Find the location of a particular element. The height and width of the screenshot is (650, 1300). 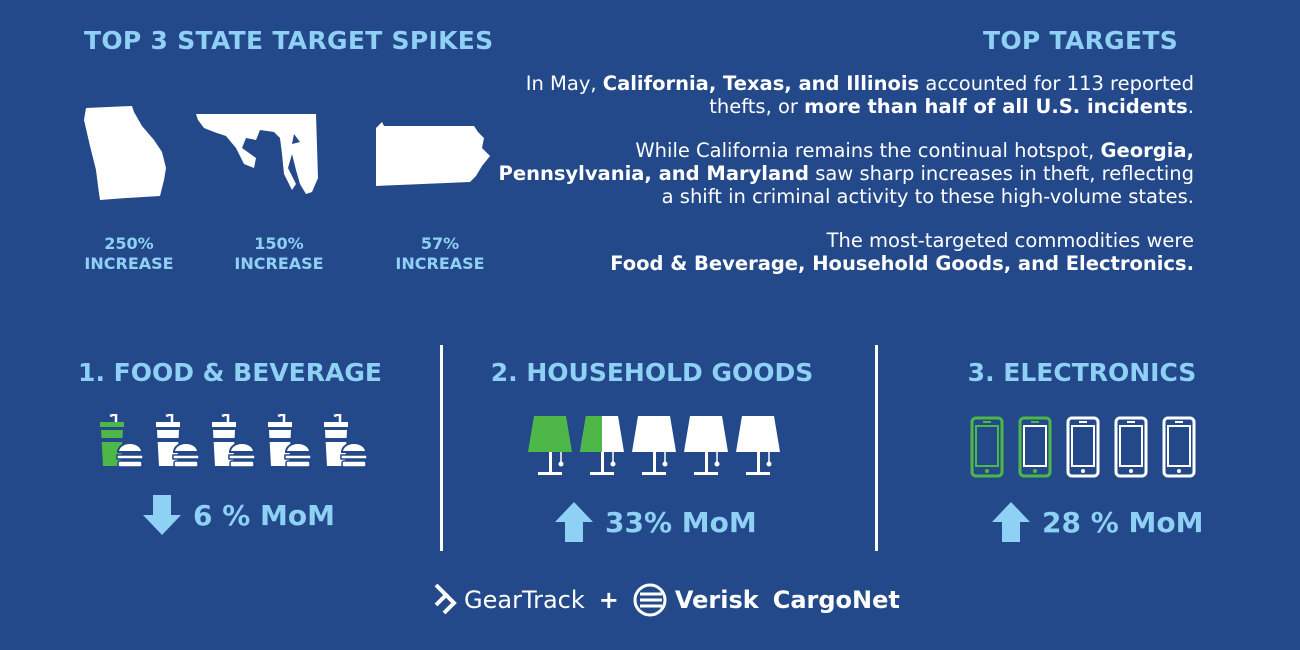

footer-logos: GearTrack + Verisk CargoNet is located at coordinates (666, 600).